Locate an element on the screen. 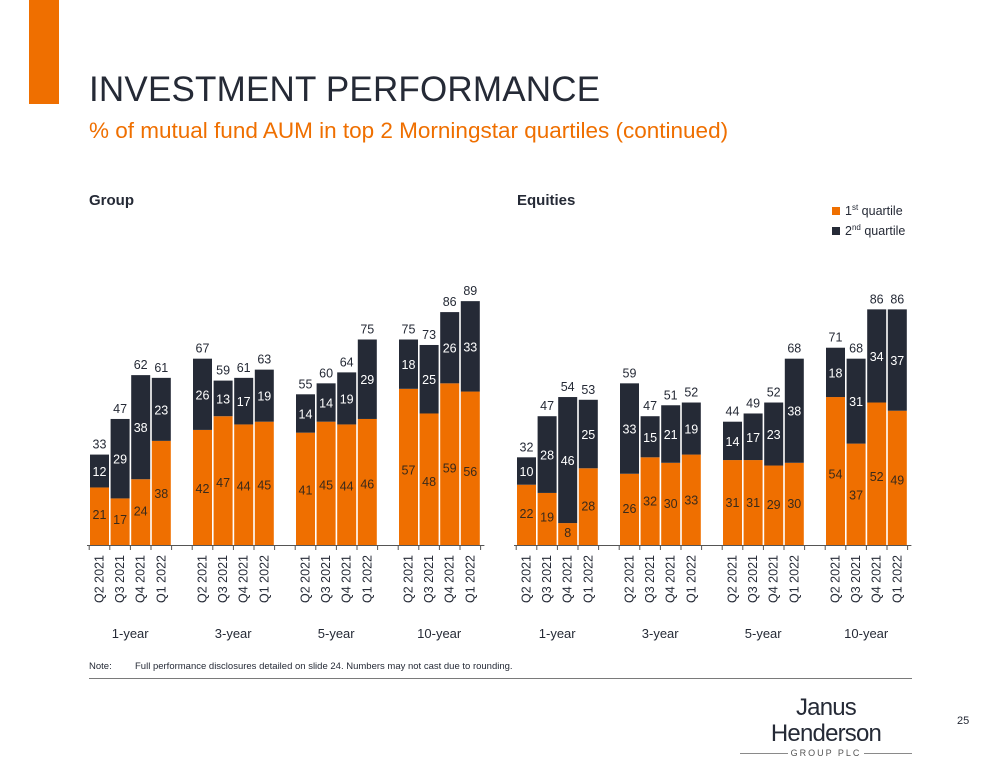 The width and height of the screenshot is (999, 758). data-label-total: 63 is located at coordinates (264, 360).